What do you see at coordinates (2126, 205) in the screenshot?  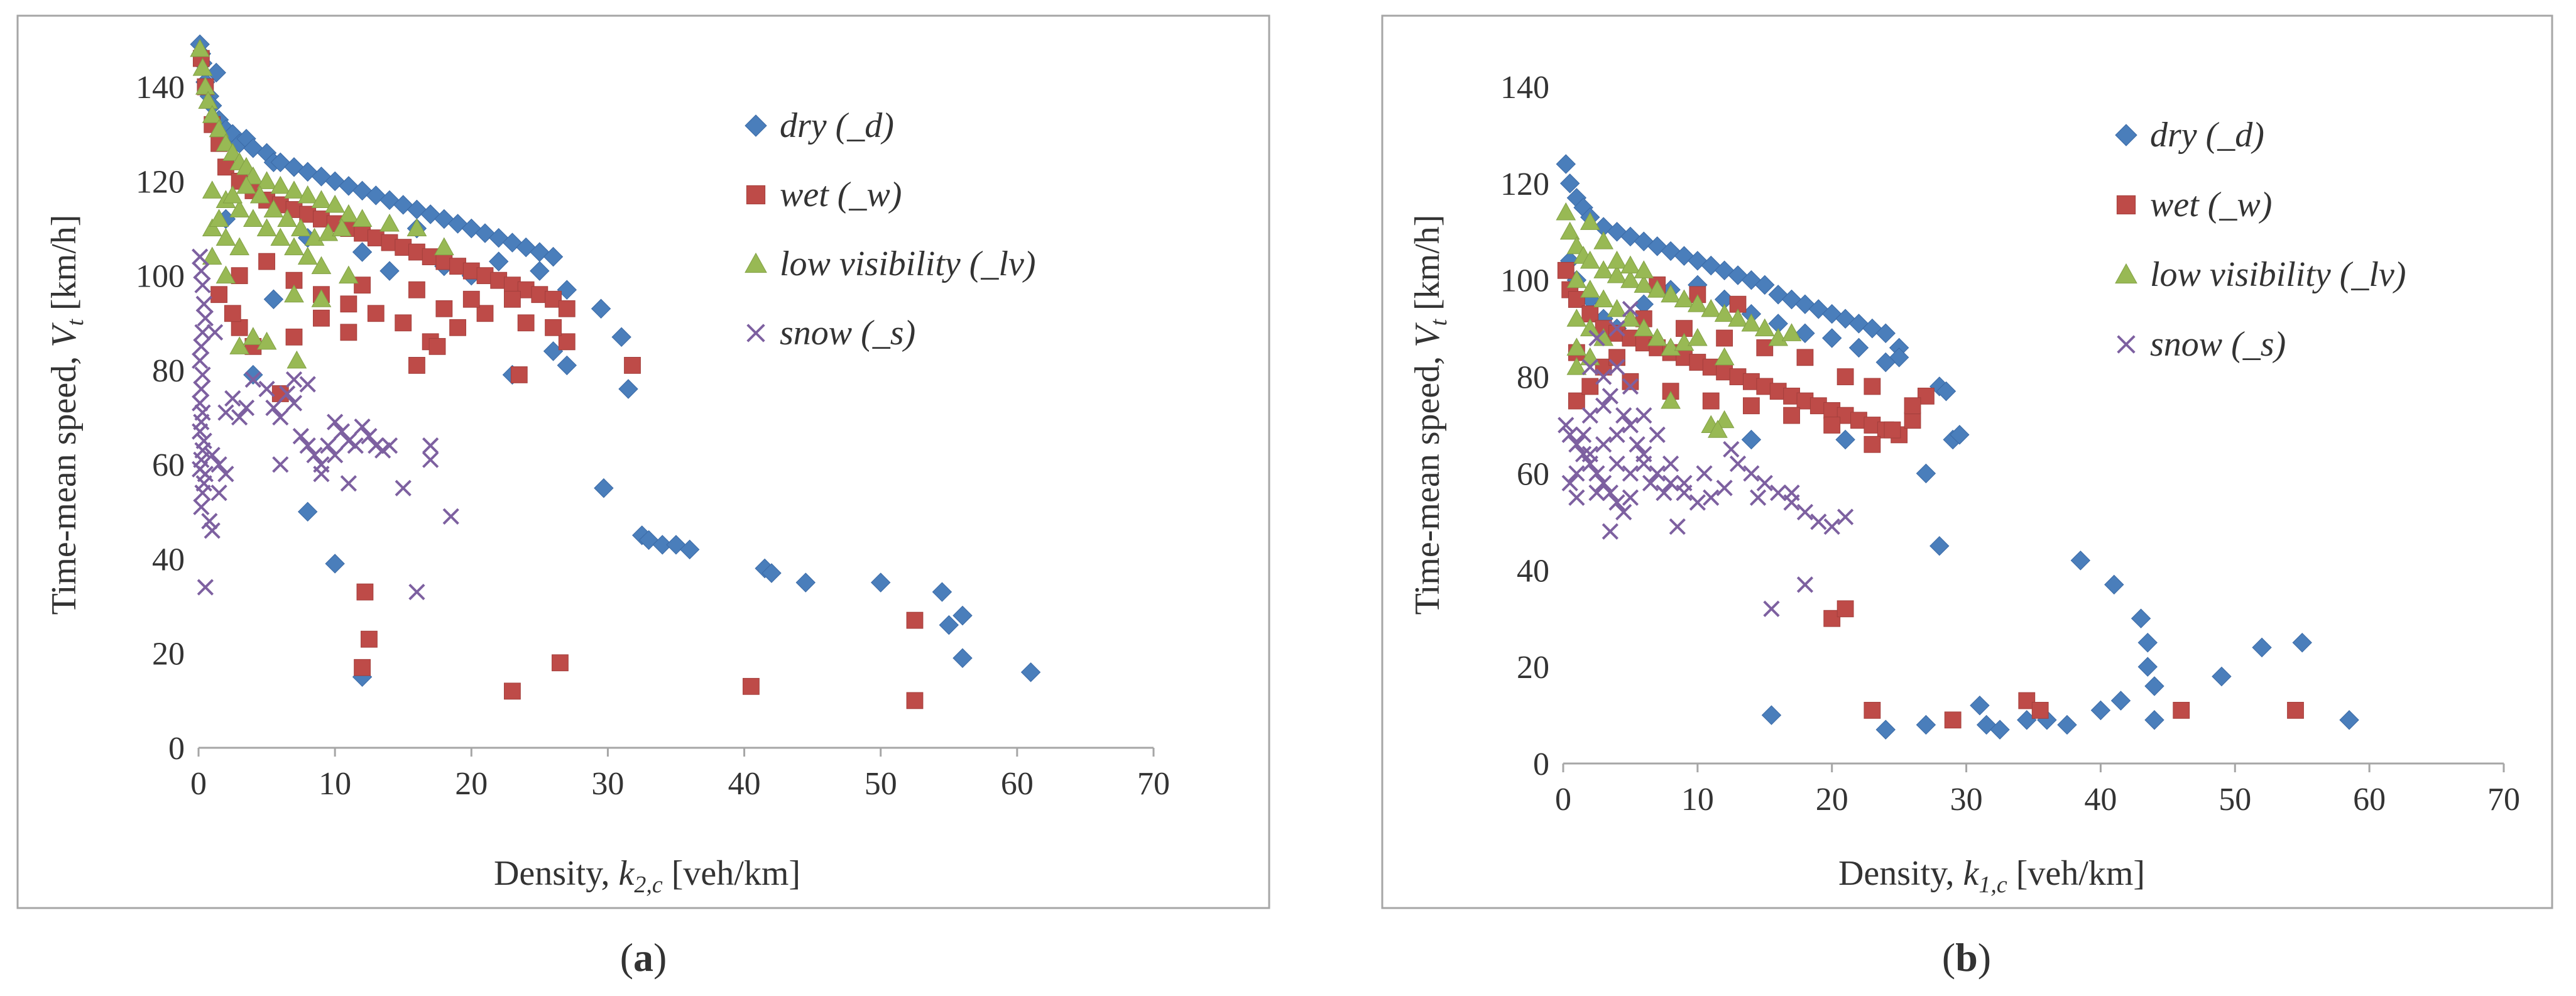 I see `legend-marker-wet` at bounding box center [2126, 205].